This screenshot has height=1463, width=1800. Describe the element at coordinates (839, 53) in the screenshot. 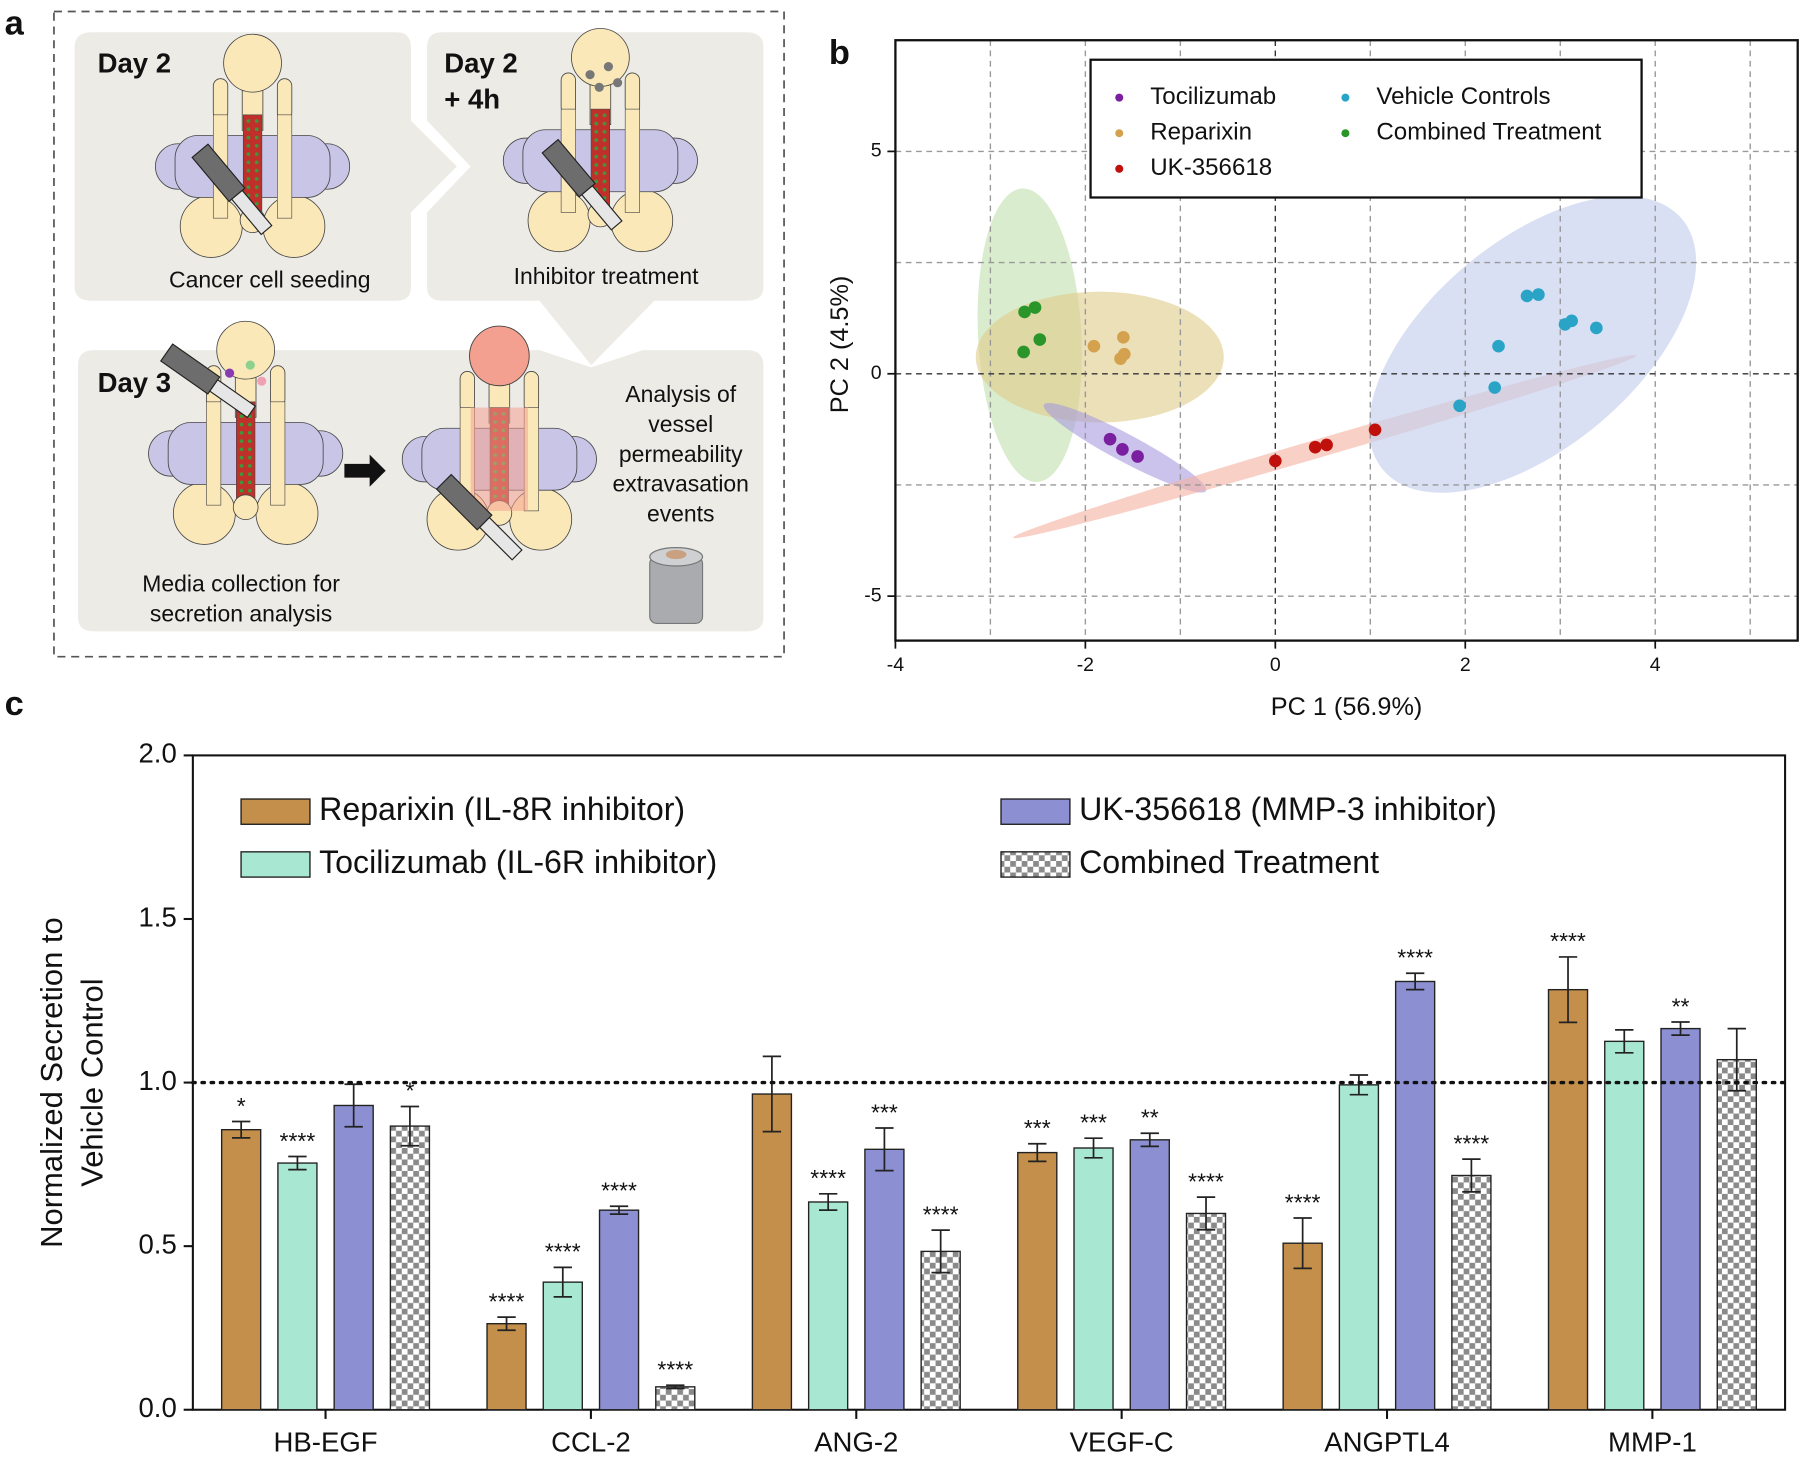

I see `panel-label: b` at that location.